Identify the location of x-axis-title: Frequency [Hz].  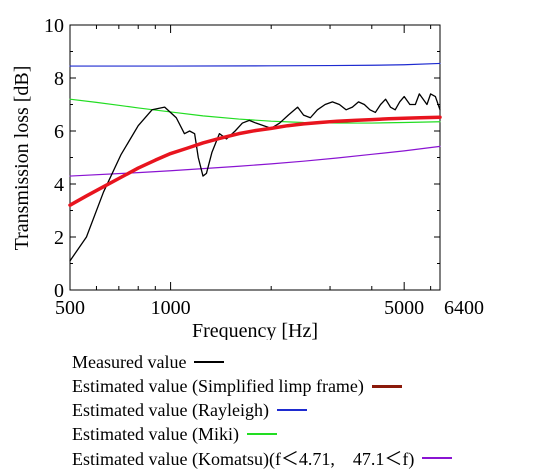
(255, 330).